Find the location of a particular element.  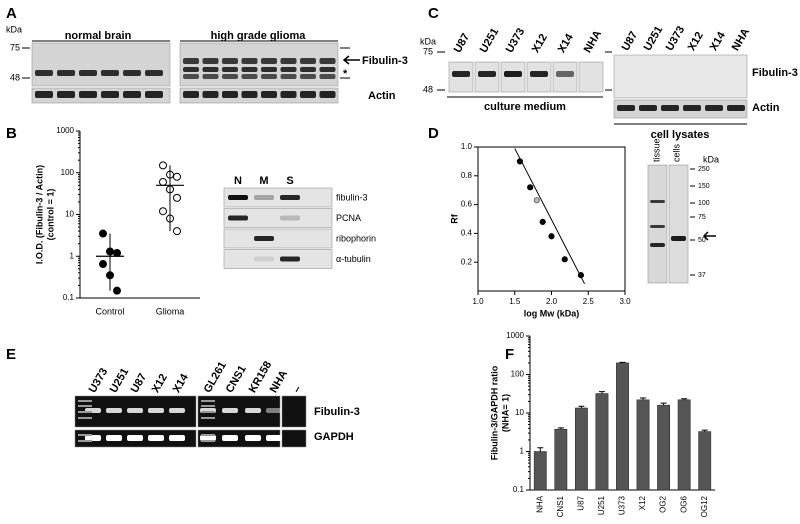

y-axis-label: (control = 1) is located at coordinates (50, 215).